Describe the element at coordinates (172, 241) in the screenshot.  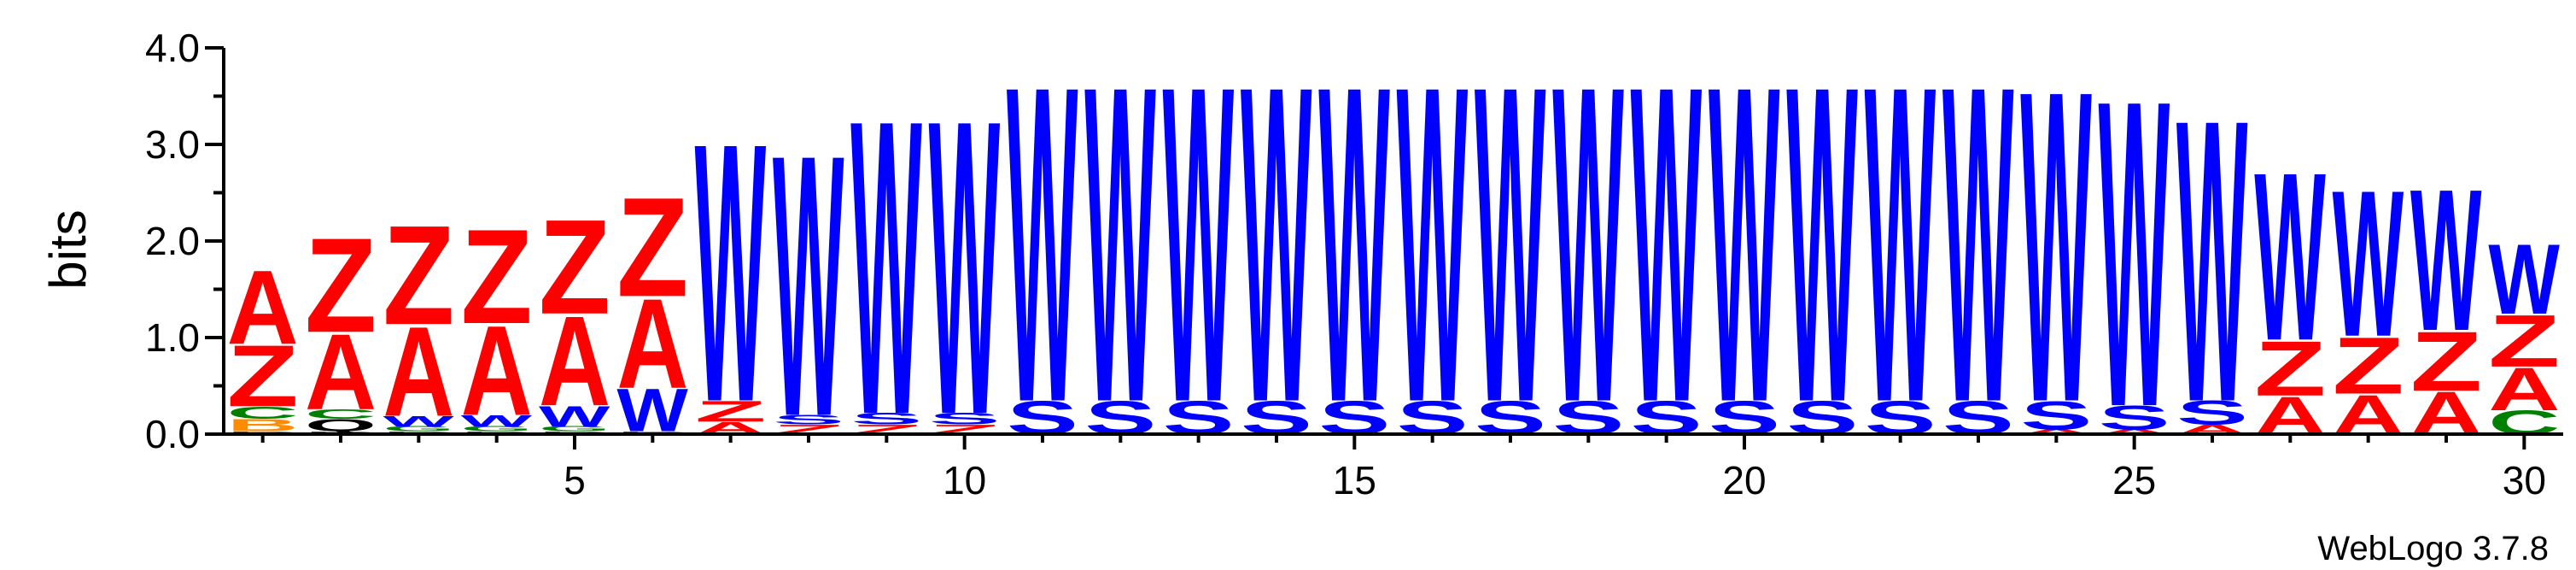
I see `y-tick-label: 2.0` at that location.